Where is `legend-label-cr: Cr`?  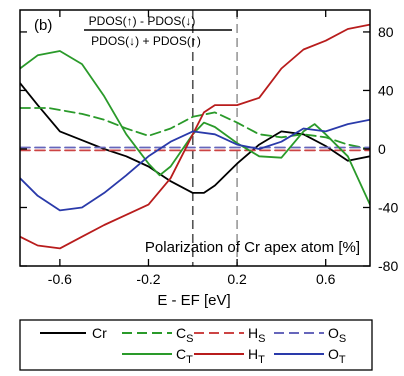 legend-label-cr: Cr is located at coordinates (99, 333).